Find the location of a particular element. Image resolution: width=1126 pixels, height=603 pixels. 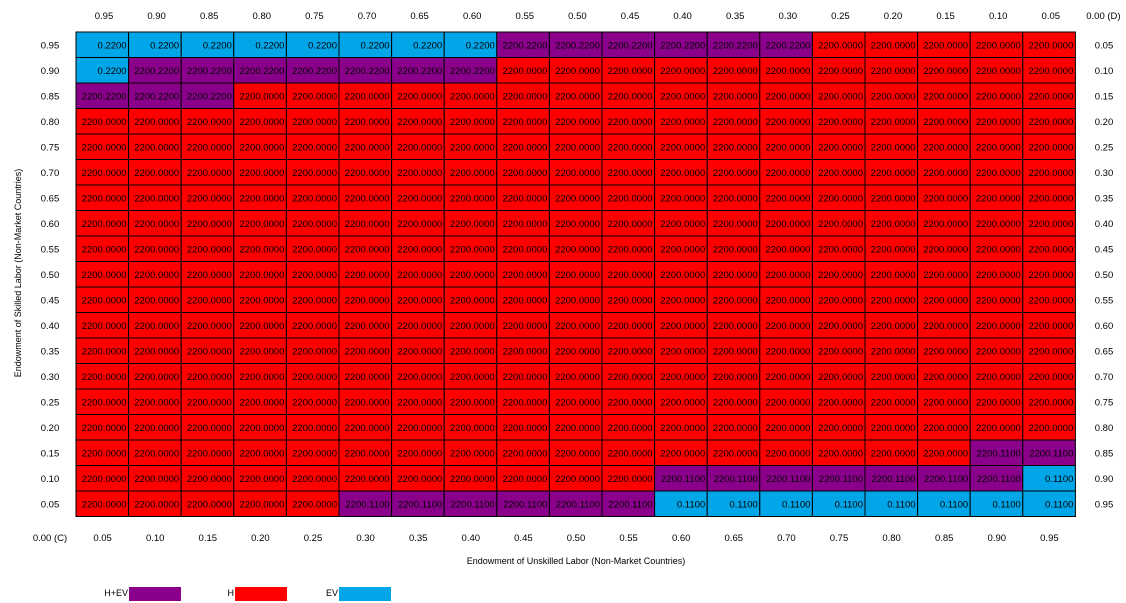

bottom-tick-label: 0.10 is located at coordinates (155, 538).